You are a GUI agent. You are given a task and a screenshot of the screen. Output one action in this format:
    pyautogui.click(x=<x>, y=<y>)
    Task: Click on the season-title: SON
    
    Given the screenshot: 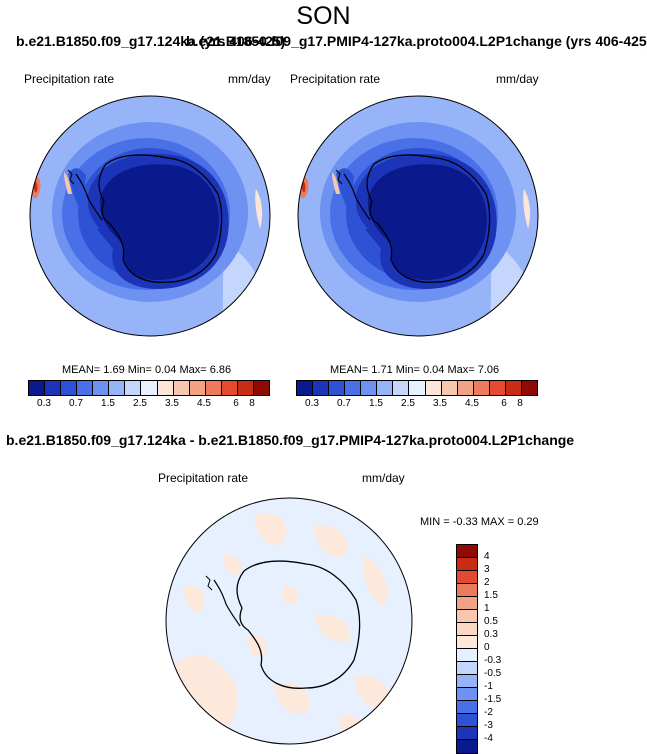 What is the action you would take?
    pyautogui.click(x=323, y=16)
    